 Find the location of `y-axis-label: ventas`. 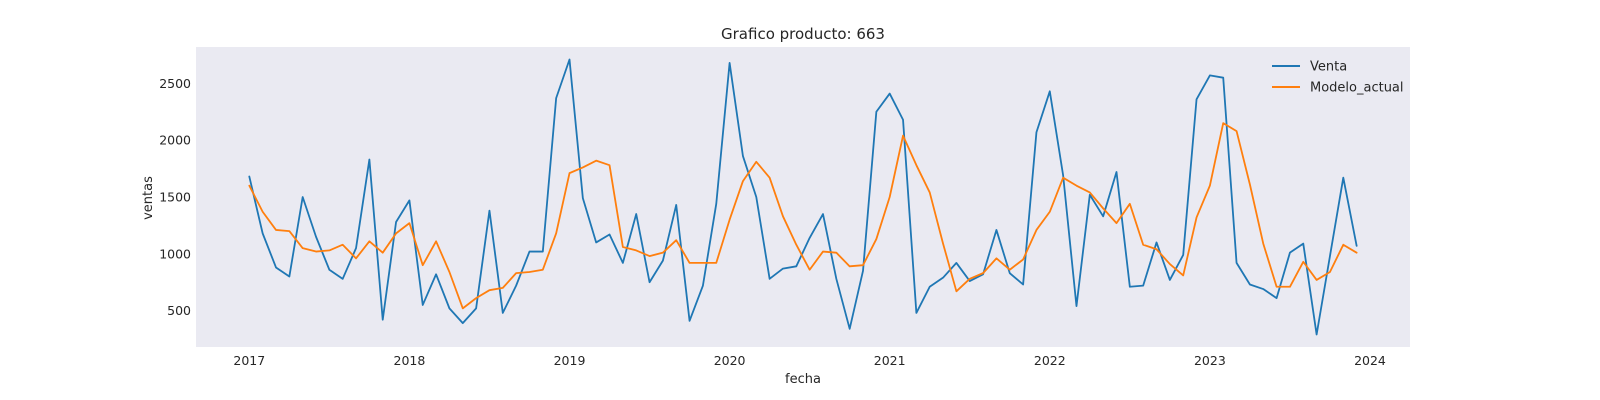

y-axis-label: ventas is located at coordinates (148, 198).